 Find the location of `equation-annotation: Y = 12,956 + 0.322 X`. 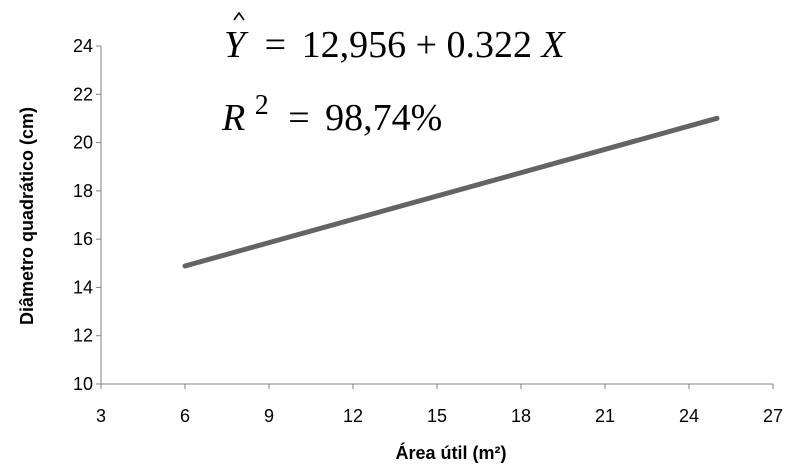

equation-annotation: Y = 12,956 + 0.322 X is located at coordinates (395, 39).